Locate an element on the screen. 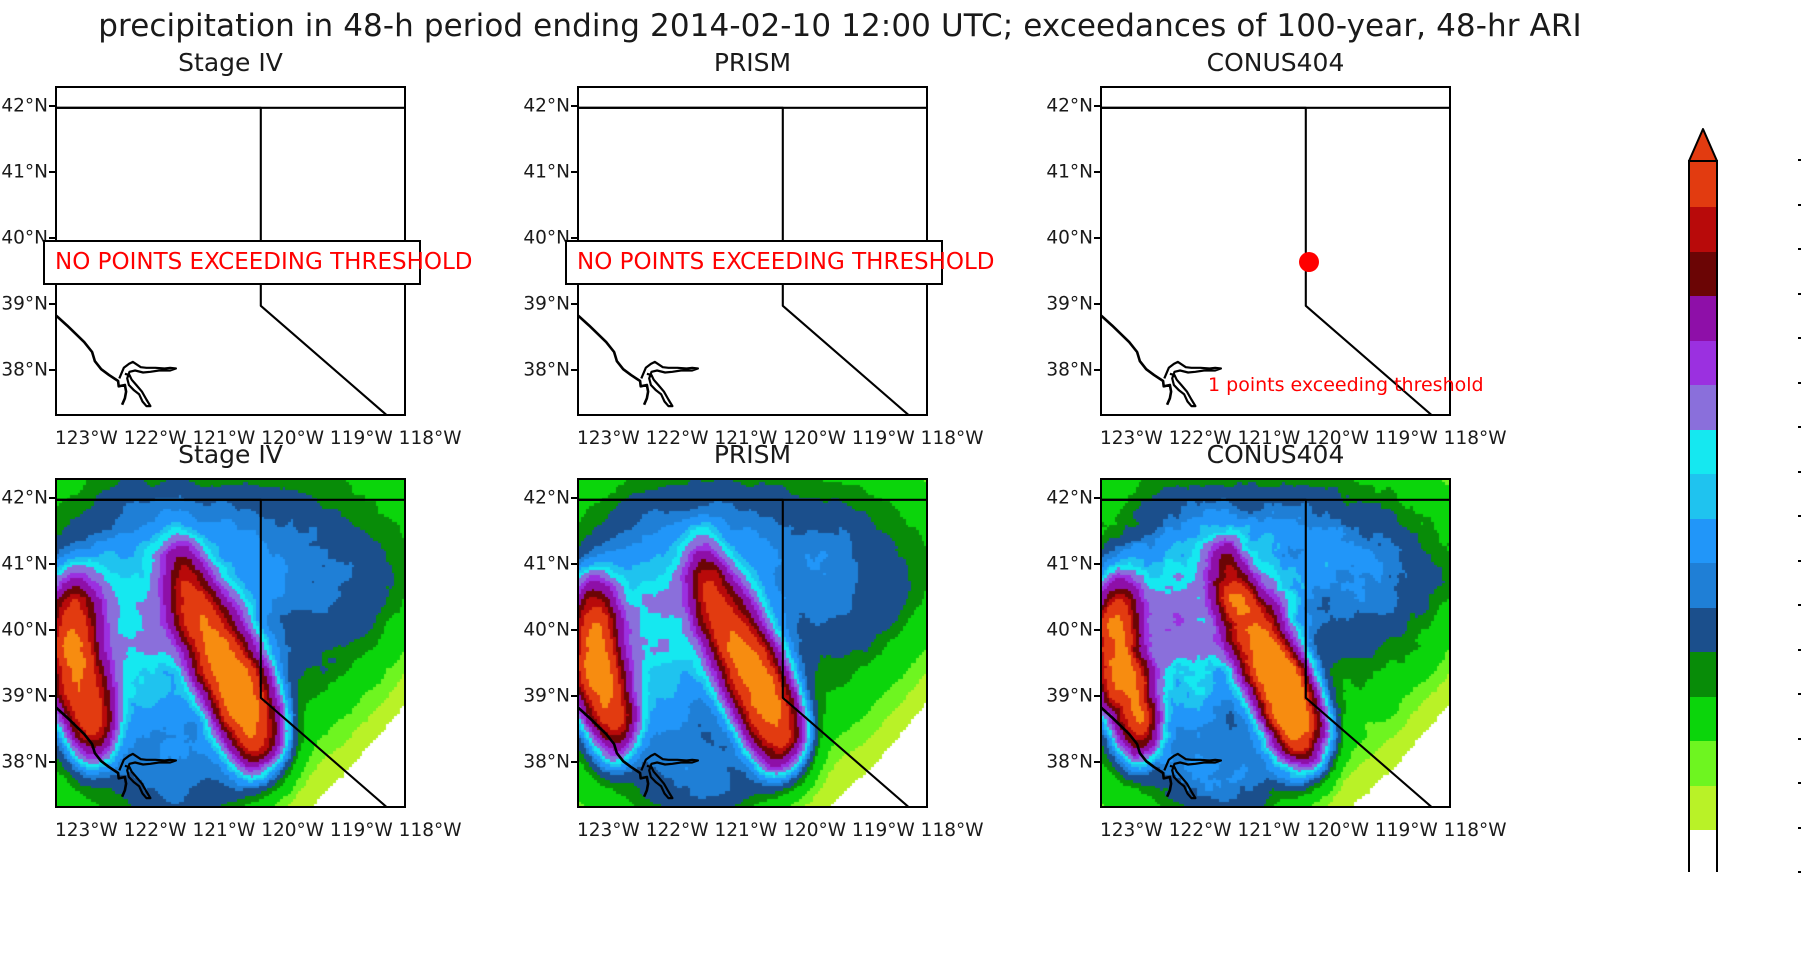  exceedance-point-marker is located at coordinates (1308, 262).